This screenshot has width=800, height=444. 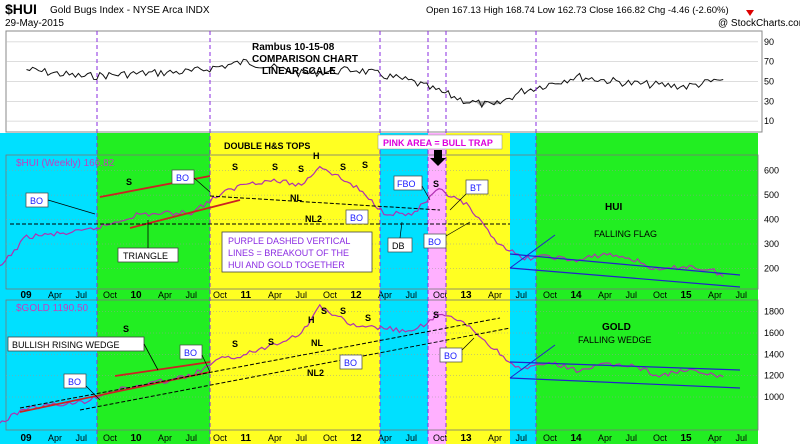 What do you see at coordinates (771, 268) in the screenshot?
I see `y-tick-label: 200` at bounding box center [771, 268].